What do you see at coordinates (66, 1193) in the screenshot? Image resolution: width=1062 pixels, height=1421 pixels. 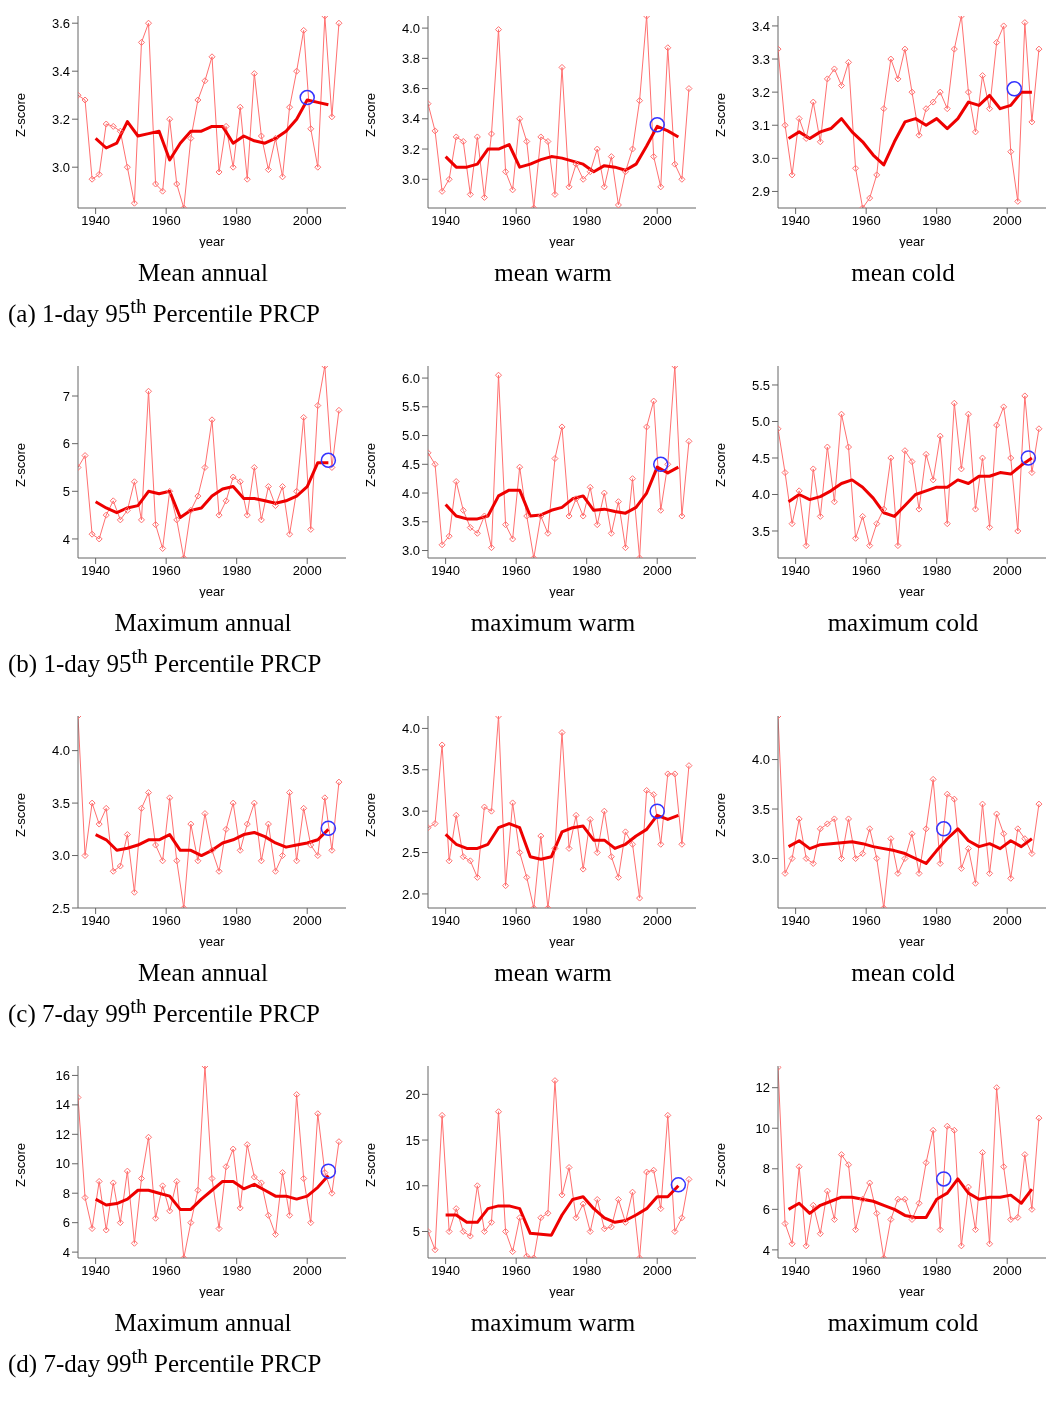 I see `y-tick-label: 8` at bounding box center [66, 1193].